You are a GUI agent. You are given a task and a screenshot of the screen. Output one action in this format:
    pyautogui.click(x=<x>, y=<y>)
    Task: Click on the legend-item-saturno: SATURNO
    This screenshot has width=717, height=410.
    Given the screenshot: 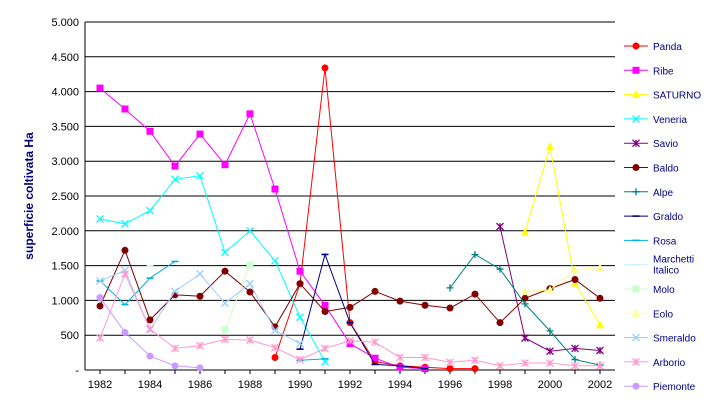 What is the action you would take?
    pyautogui.click(x=662, y=96)
    